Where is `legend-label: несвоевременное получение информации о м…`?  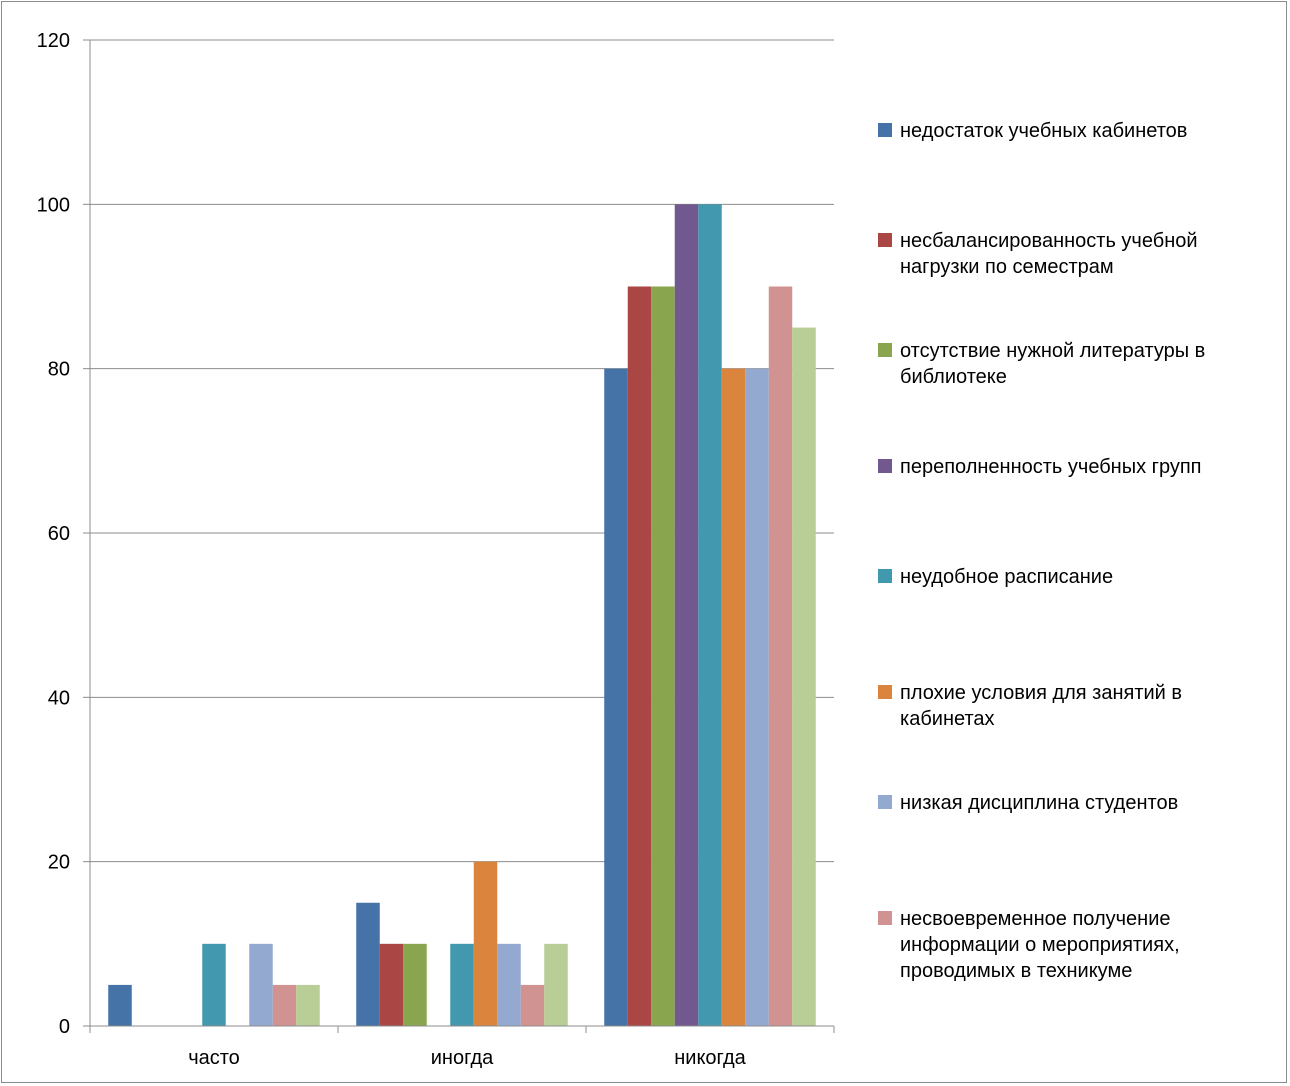 legend-label: несвоевременное получение информации о м… is located at coordinates (1040, 945).